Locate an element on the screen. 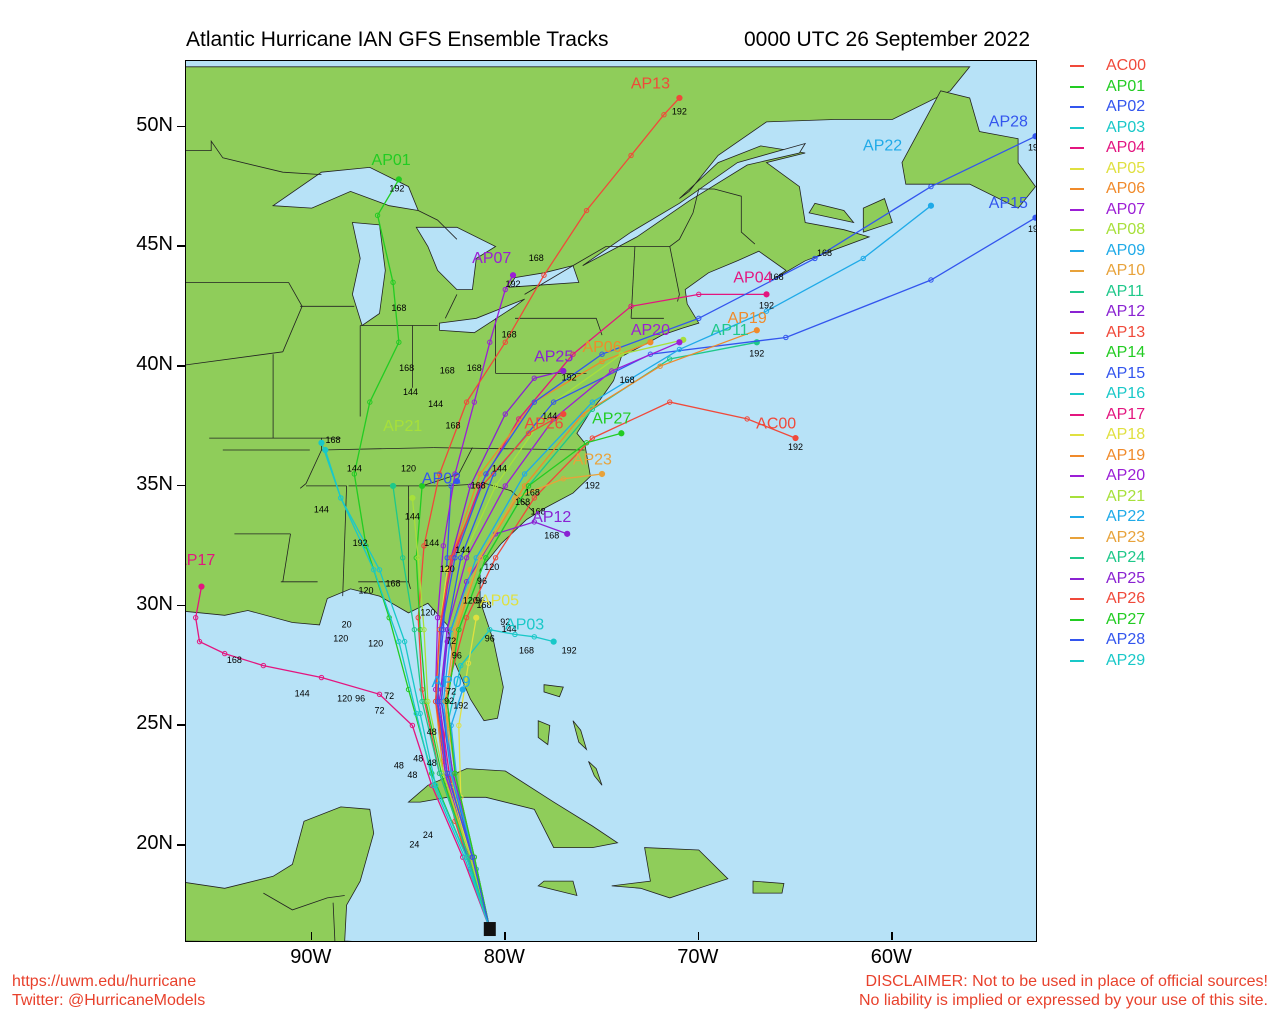 Image resolution: width=1280 pixels, height=1024 pixels. origin-marker is located at coordinates (489, 929).